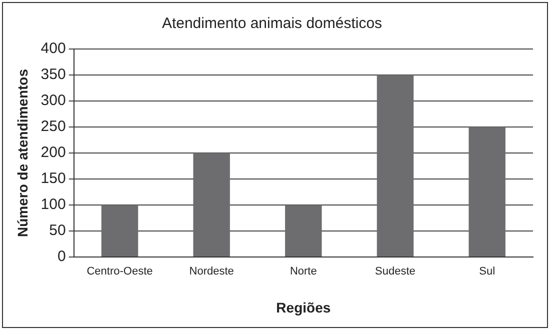 Image resolution: width=550 pixels, height=330 pixels. What do you see at coordinates (22, 153) in the screenshot?
I see `y-axis-title: Número de atendimentos` at bounding box center [22, 153].